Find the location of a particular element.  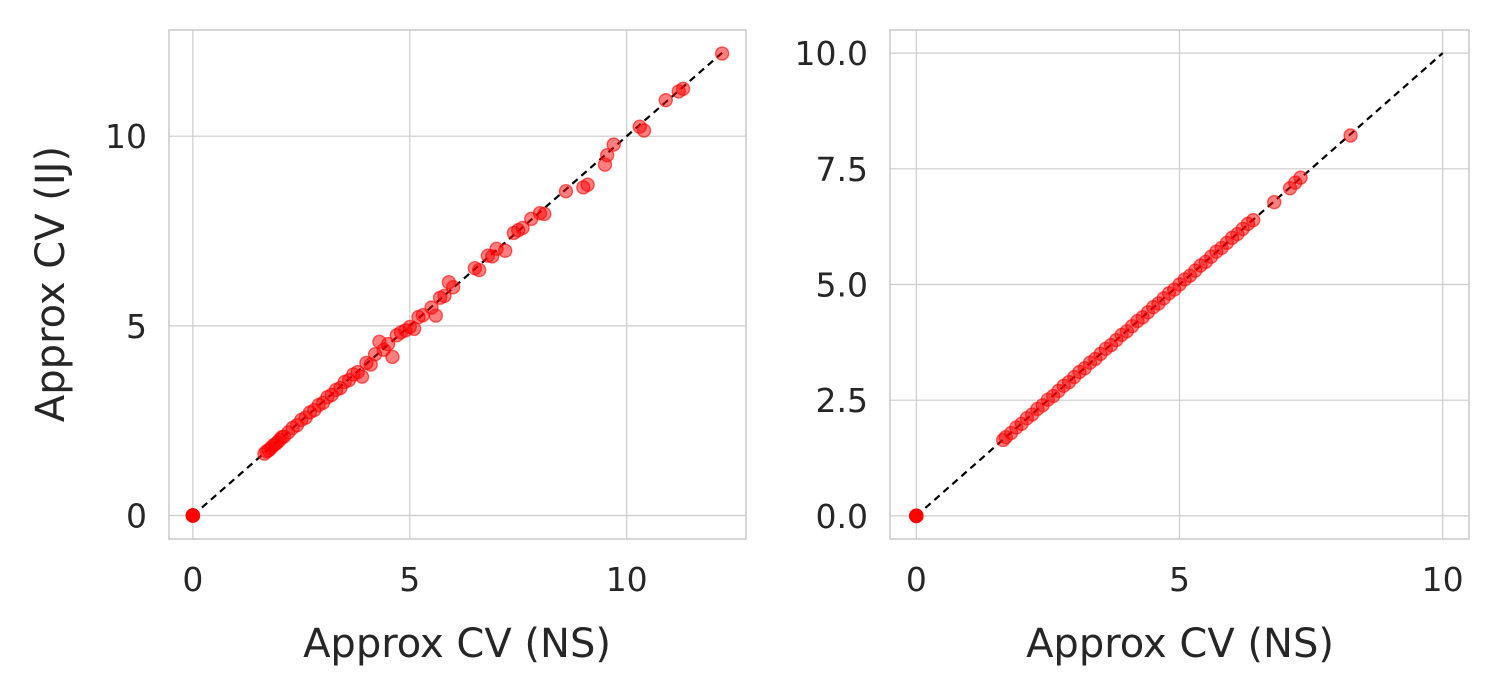

right-x-tick-label: 0 is located at coordinates (916, 579).